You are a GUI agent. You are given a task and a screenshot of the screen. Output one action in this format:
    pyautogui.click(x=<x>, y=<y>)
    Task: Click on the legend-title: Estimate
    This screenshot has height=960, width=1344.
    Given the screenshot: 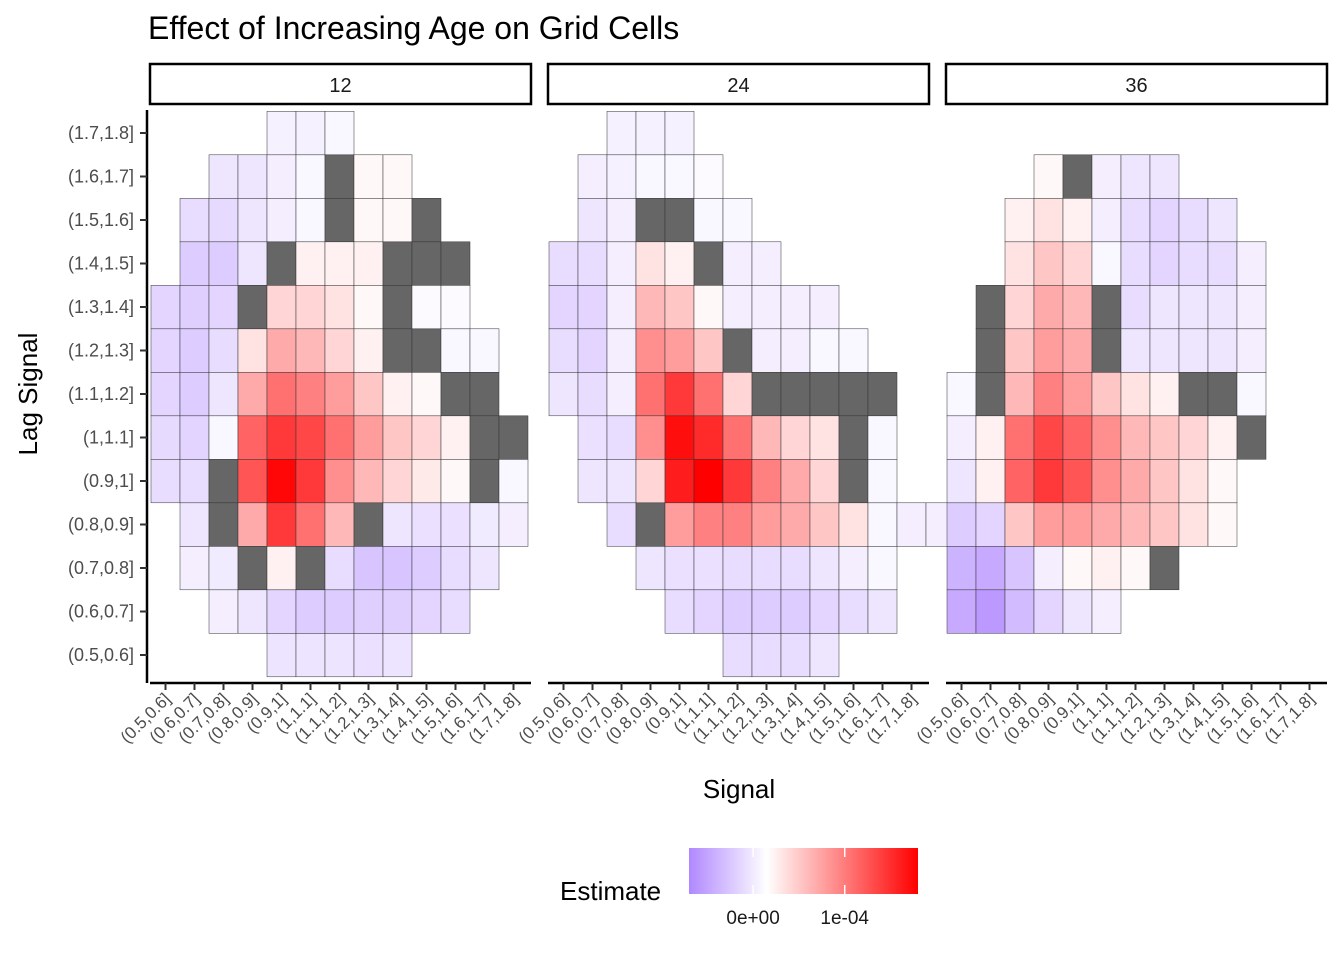 What is the action you would take?
    pyautogui.click(x=610, y=891)
    